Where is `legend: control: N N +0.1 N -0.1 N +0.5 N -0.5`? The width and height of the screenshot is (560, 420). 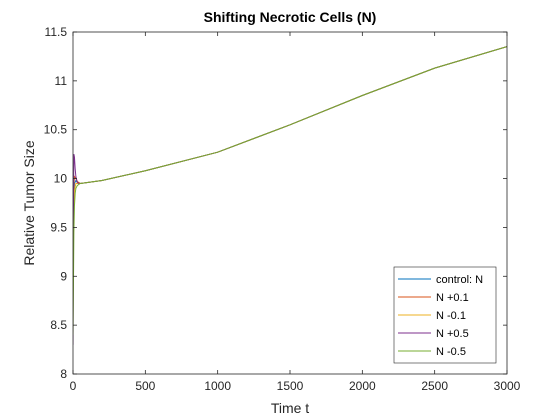
legend: control: N N +0.1 N -0.1 N +0.5 N -0.5 is located at coordinates (445, 315).